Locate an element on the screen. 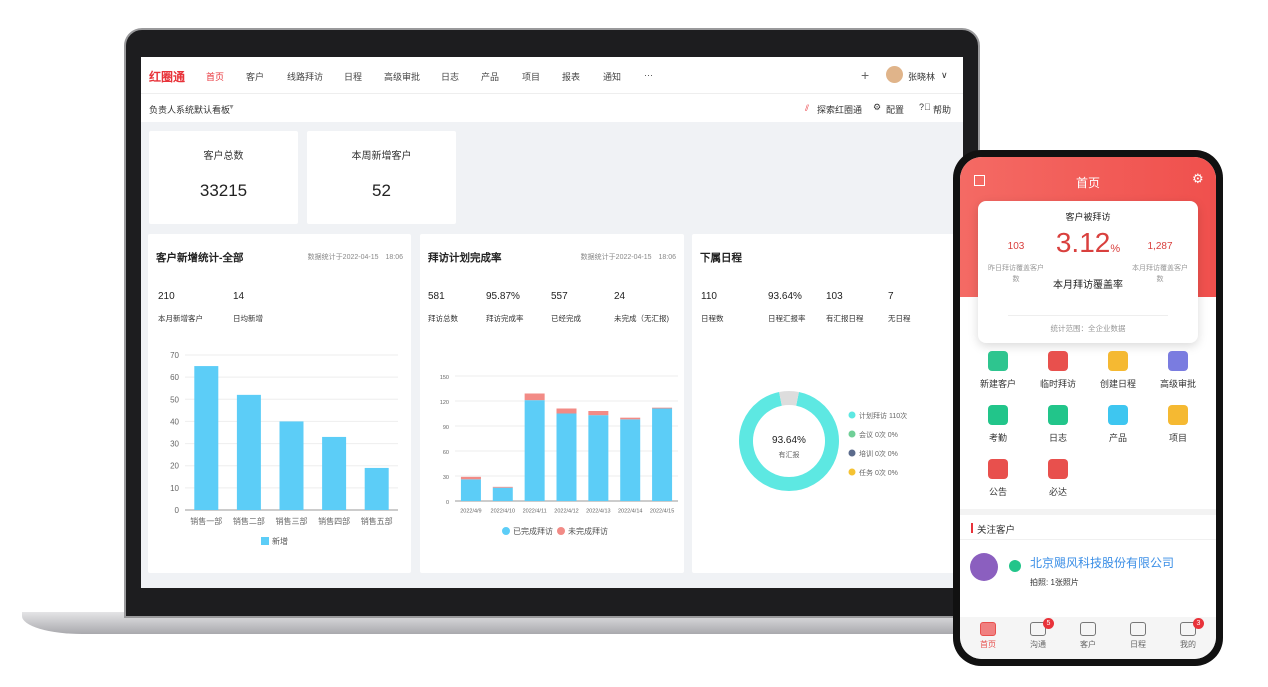 This screenshot has height=687, width=1268. coverage-rate: 3.12% is located at coordinates (1088, 243).